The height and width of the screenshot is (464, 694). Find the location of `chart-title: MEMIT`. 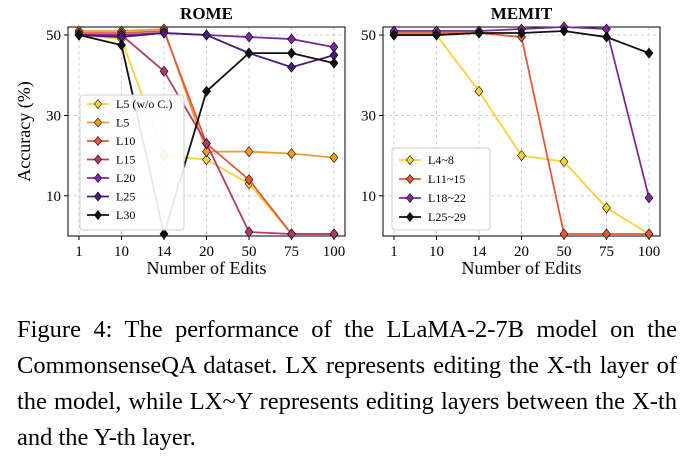

chart-title: MEMIT is located at coordinates (522, 13).